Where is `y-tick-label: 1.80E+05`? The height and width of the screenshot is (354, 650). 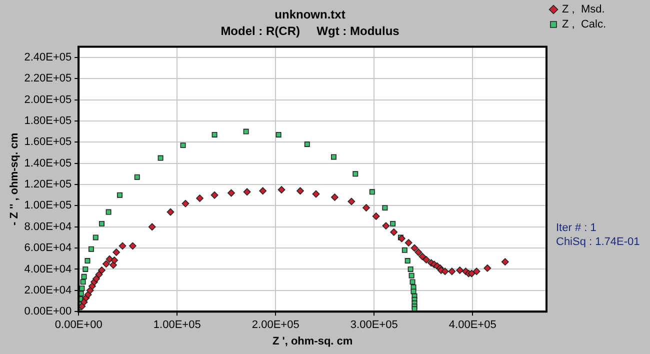
y-tick-label: 1.80E+05 is located at coordinates (48, 120).